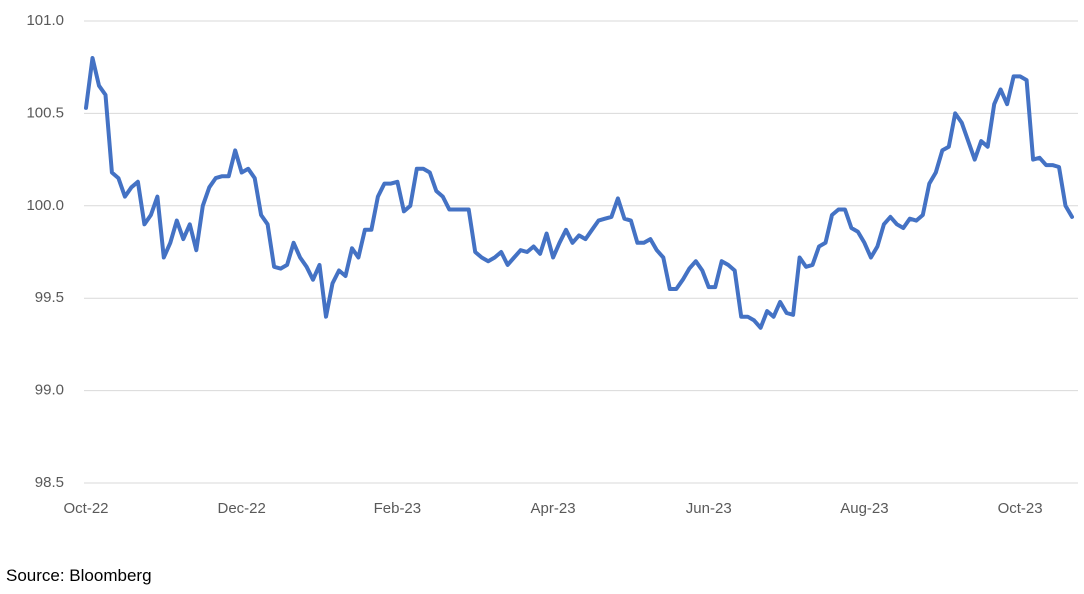 The height and width of the screenshot is (594, 1084). I want to click on x-tick-label: Oct-22, so click(85, 508).